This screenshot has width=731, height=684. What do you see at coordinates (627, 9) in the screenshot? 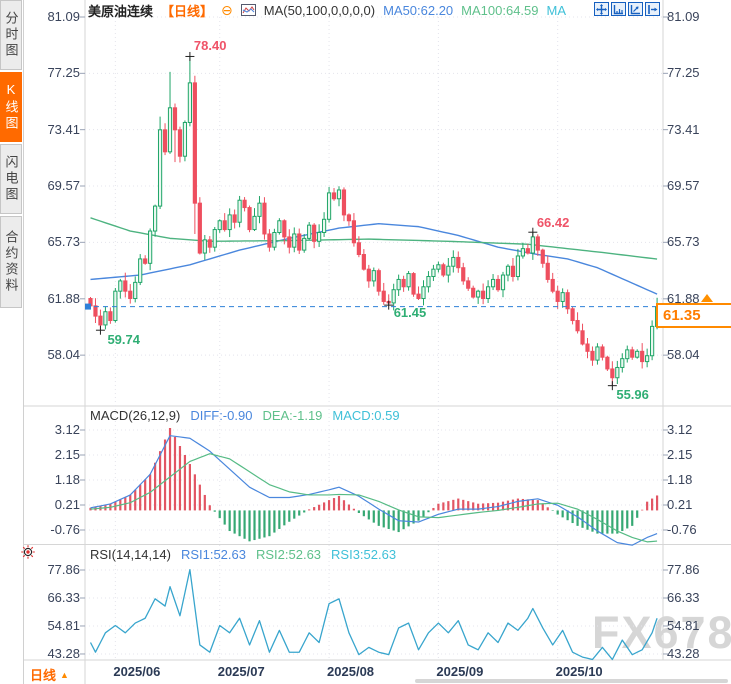
I see `chart-toolbar` at bounding box center [627, 9].